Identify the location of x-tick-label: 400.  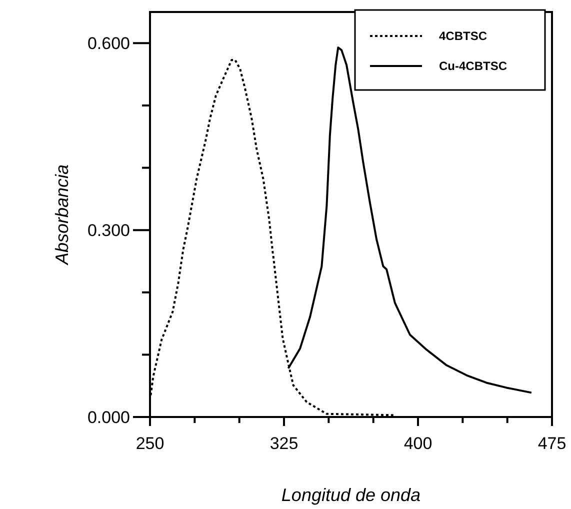
(418, 443).